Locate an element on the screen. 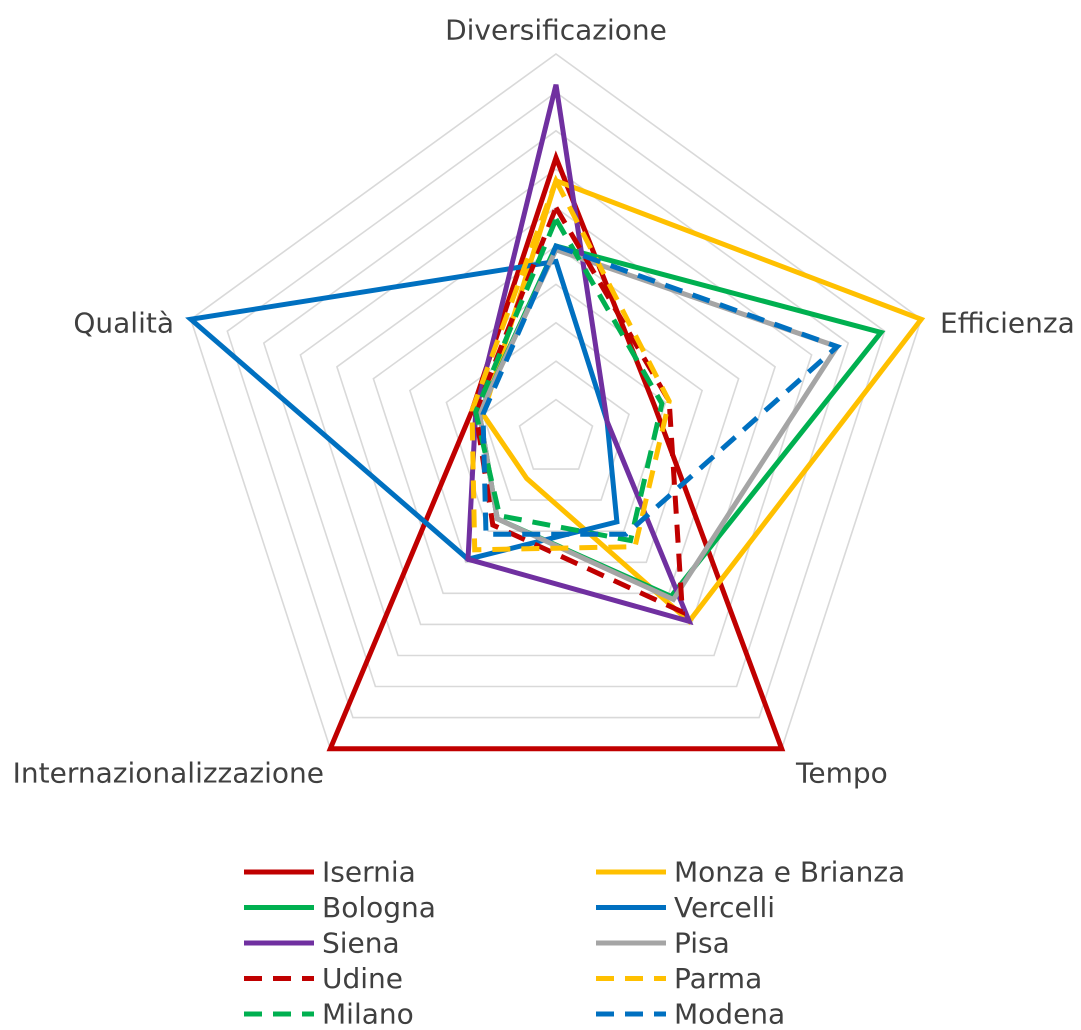 This screenshot has width=1081, height=1030. legend-item-pisa: Pisa is located at coordinates (663, 943).